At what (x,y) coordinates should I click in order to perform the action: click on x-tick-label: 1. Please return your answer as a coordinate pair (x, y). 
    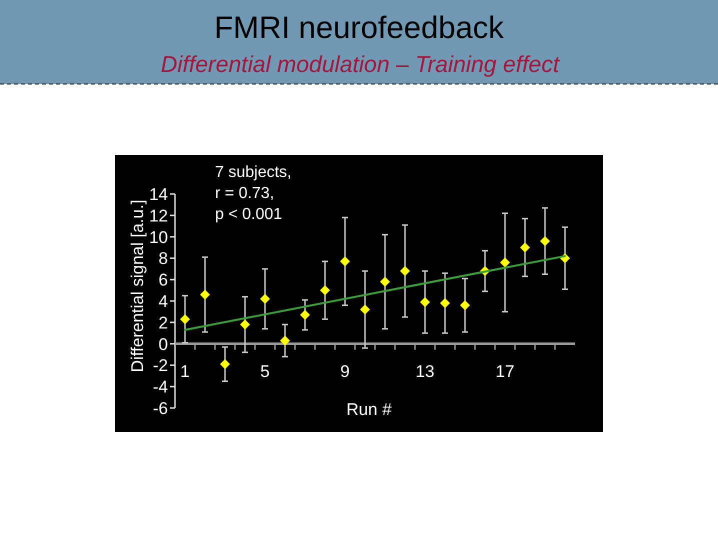
    Looking at the image, I should click on (185, 371).